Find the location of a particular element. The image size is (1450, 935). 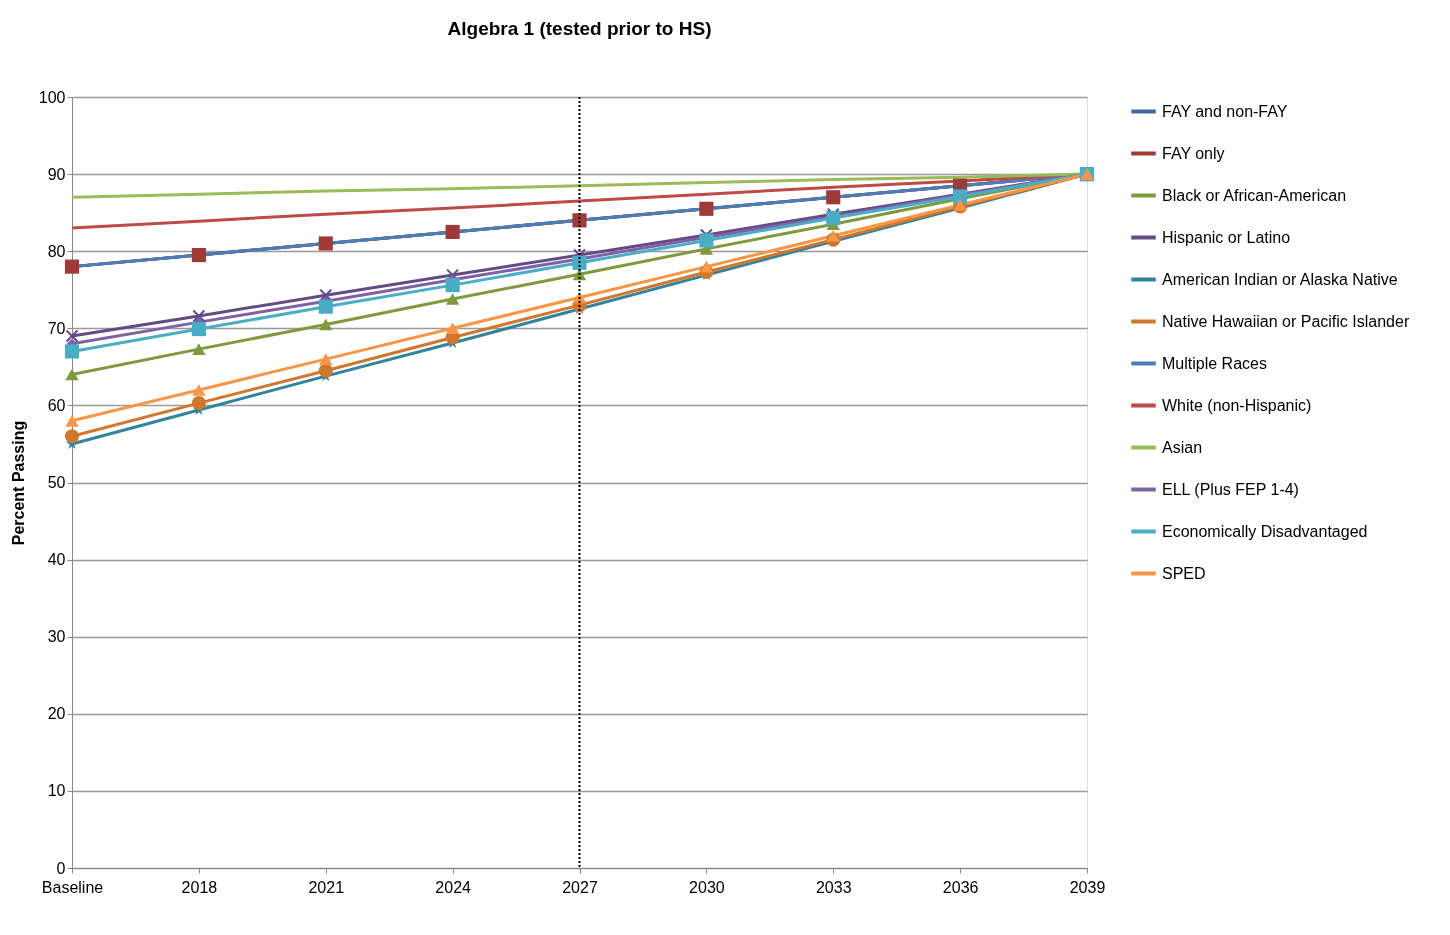

y-tick-label: 50 is located at coordinates (56, 482).